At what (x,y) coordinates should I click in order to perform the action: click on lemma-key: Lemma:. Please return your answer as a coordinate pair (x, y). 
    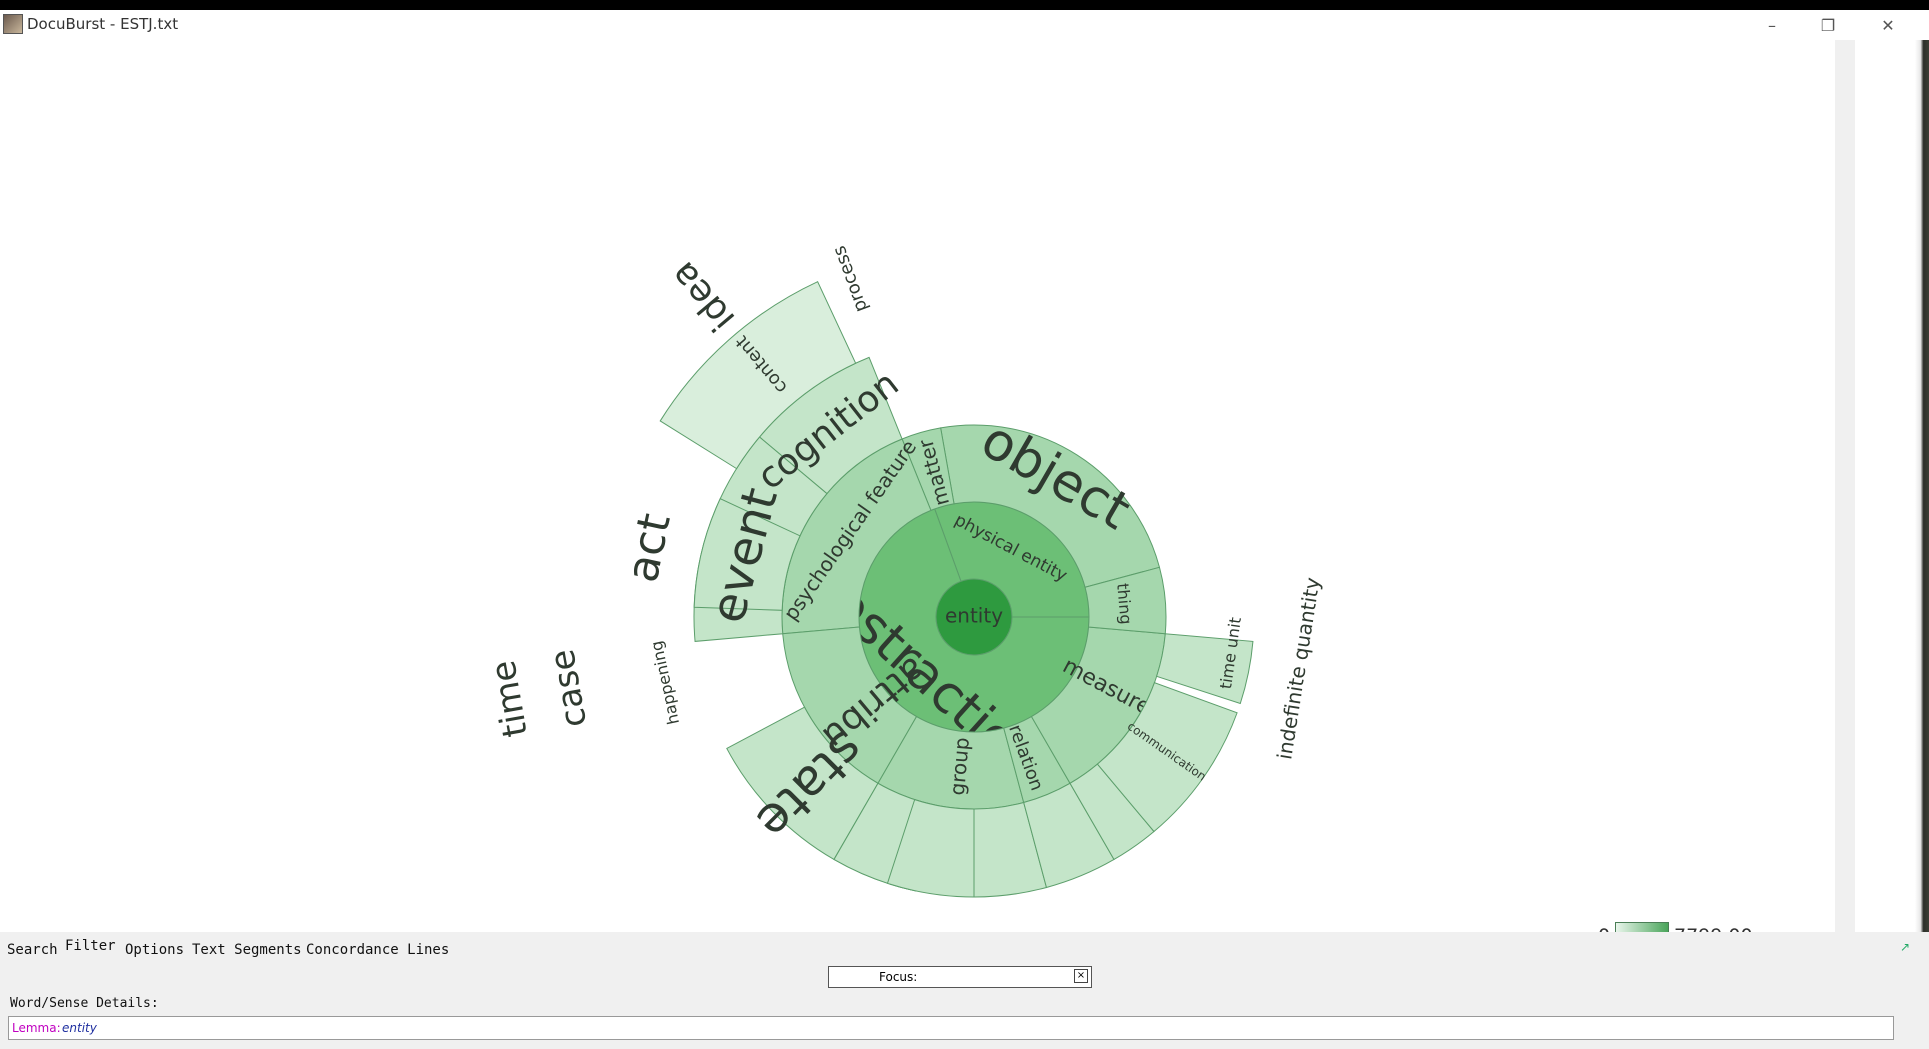
    Looking at the image, I should click on (36, 1028).